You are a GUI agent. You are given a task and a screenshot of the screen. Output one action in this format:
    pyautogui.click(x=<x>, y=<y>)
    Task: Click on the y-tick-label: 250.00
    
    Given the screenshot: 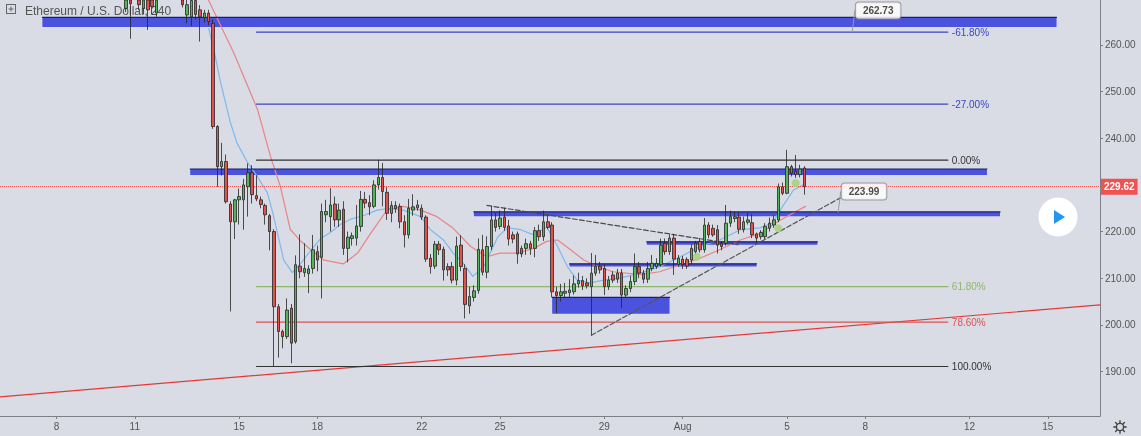 What is the action you would take?
    pyautogui.click(x=1121, y=92)
    